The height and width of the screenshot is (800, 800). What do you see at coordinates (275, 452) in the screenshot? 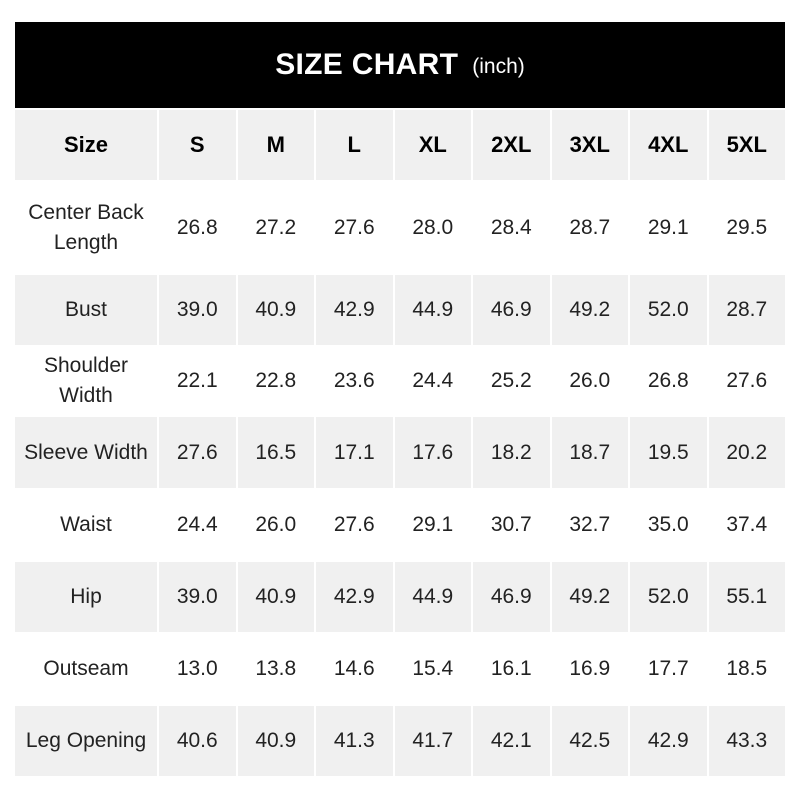
I see `table-cell: 16.5` at bounding box center [275, 452].